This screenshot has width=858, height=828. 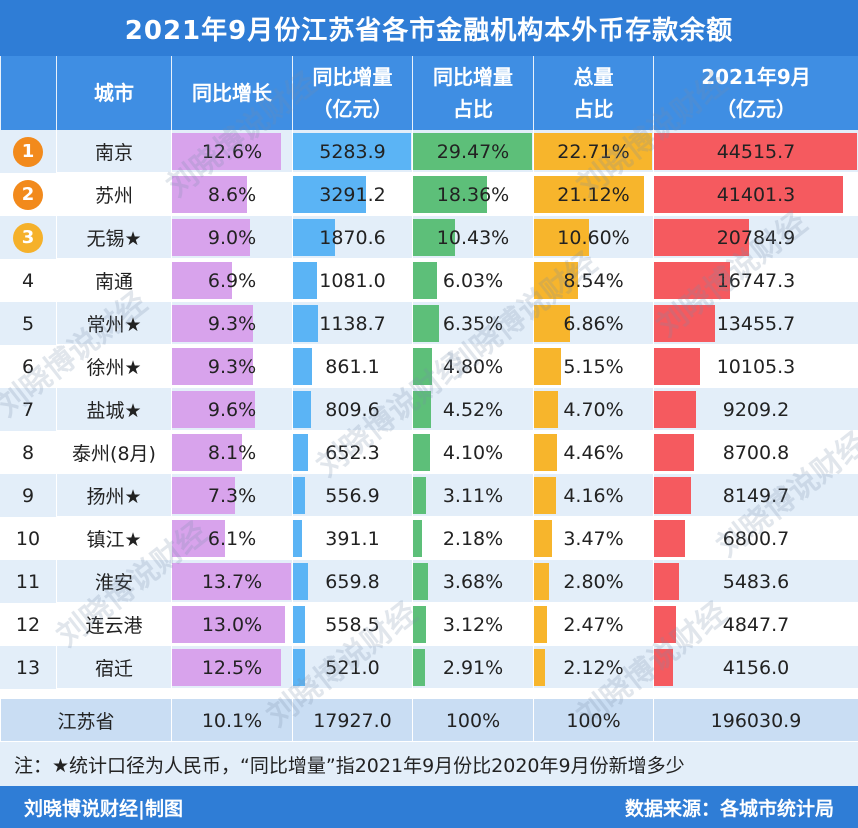 What do you see at coordinates (352, 409) in the screenshot?
I see `increase-value: 809.6` at bounding box center [352, 409].